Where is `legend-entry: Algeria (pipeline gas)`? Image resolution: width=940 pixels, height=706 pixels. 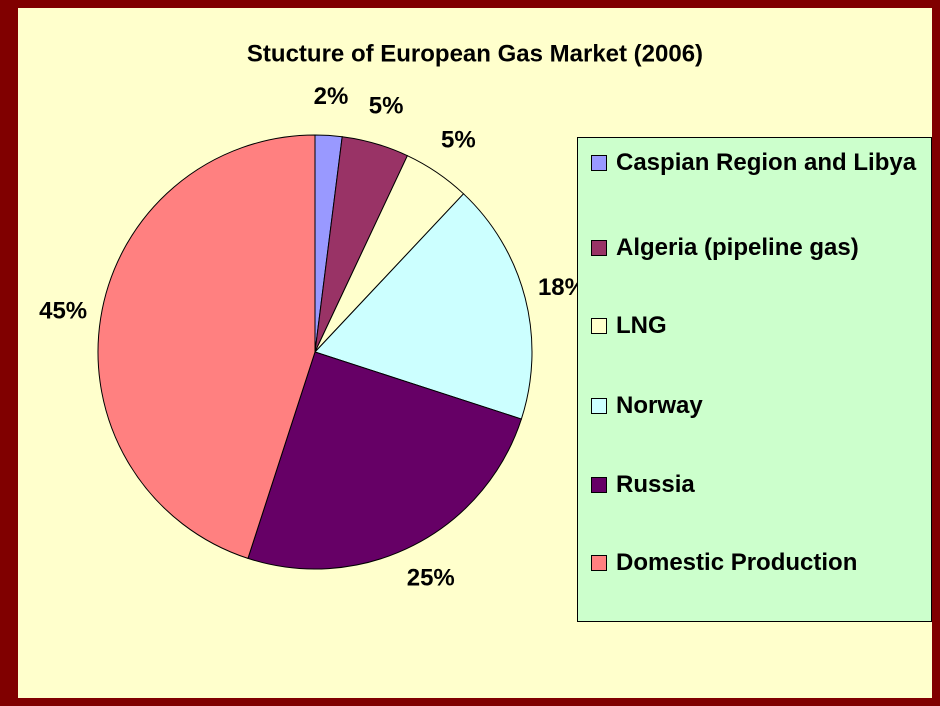 legend-entry: Algeria (pipeline gas) is located at coordinates (758, 248).